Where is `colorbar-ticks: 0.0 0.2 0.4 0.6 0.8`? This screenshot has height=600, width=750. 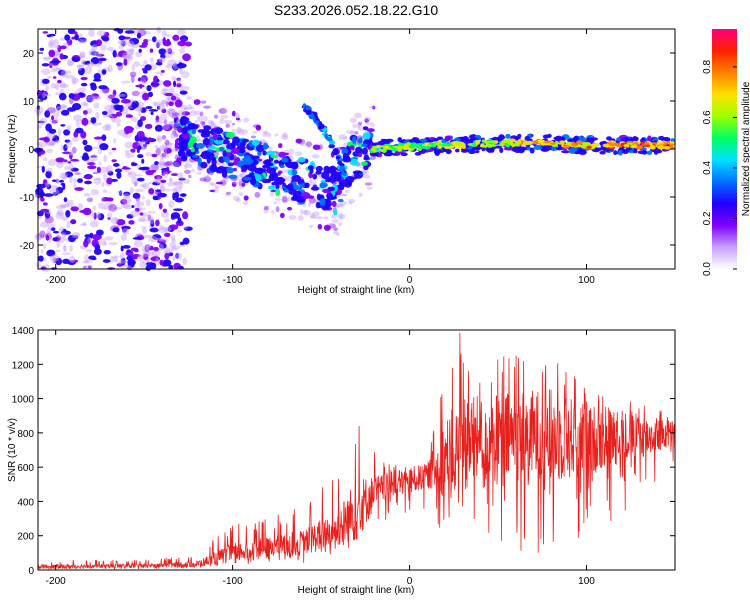 colorbar-ticks: 0.0 0.2 0.4 0.6 0.8 is located at coordinates (719, 168).